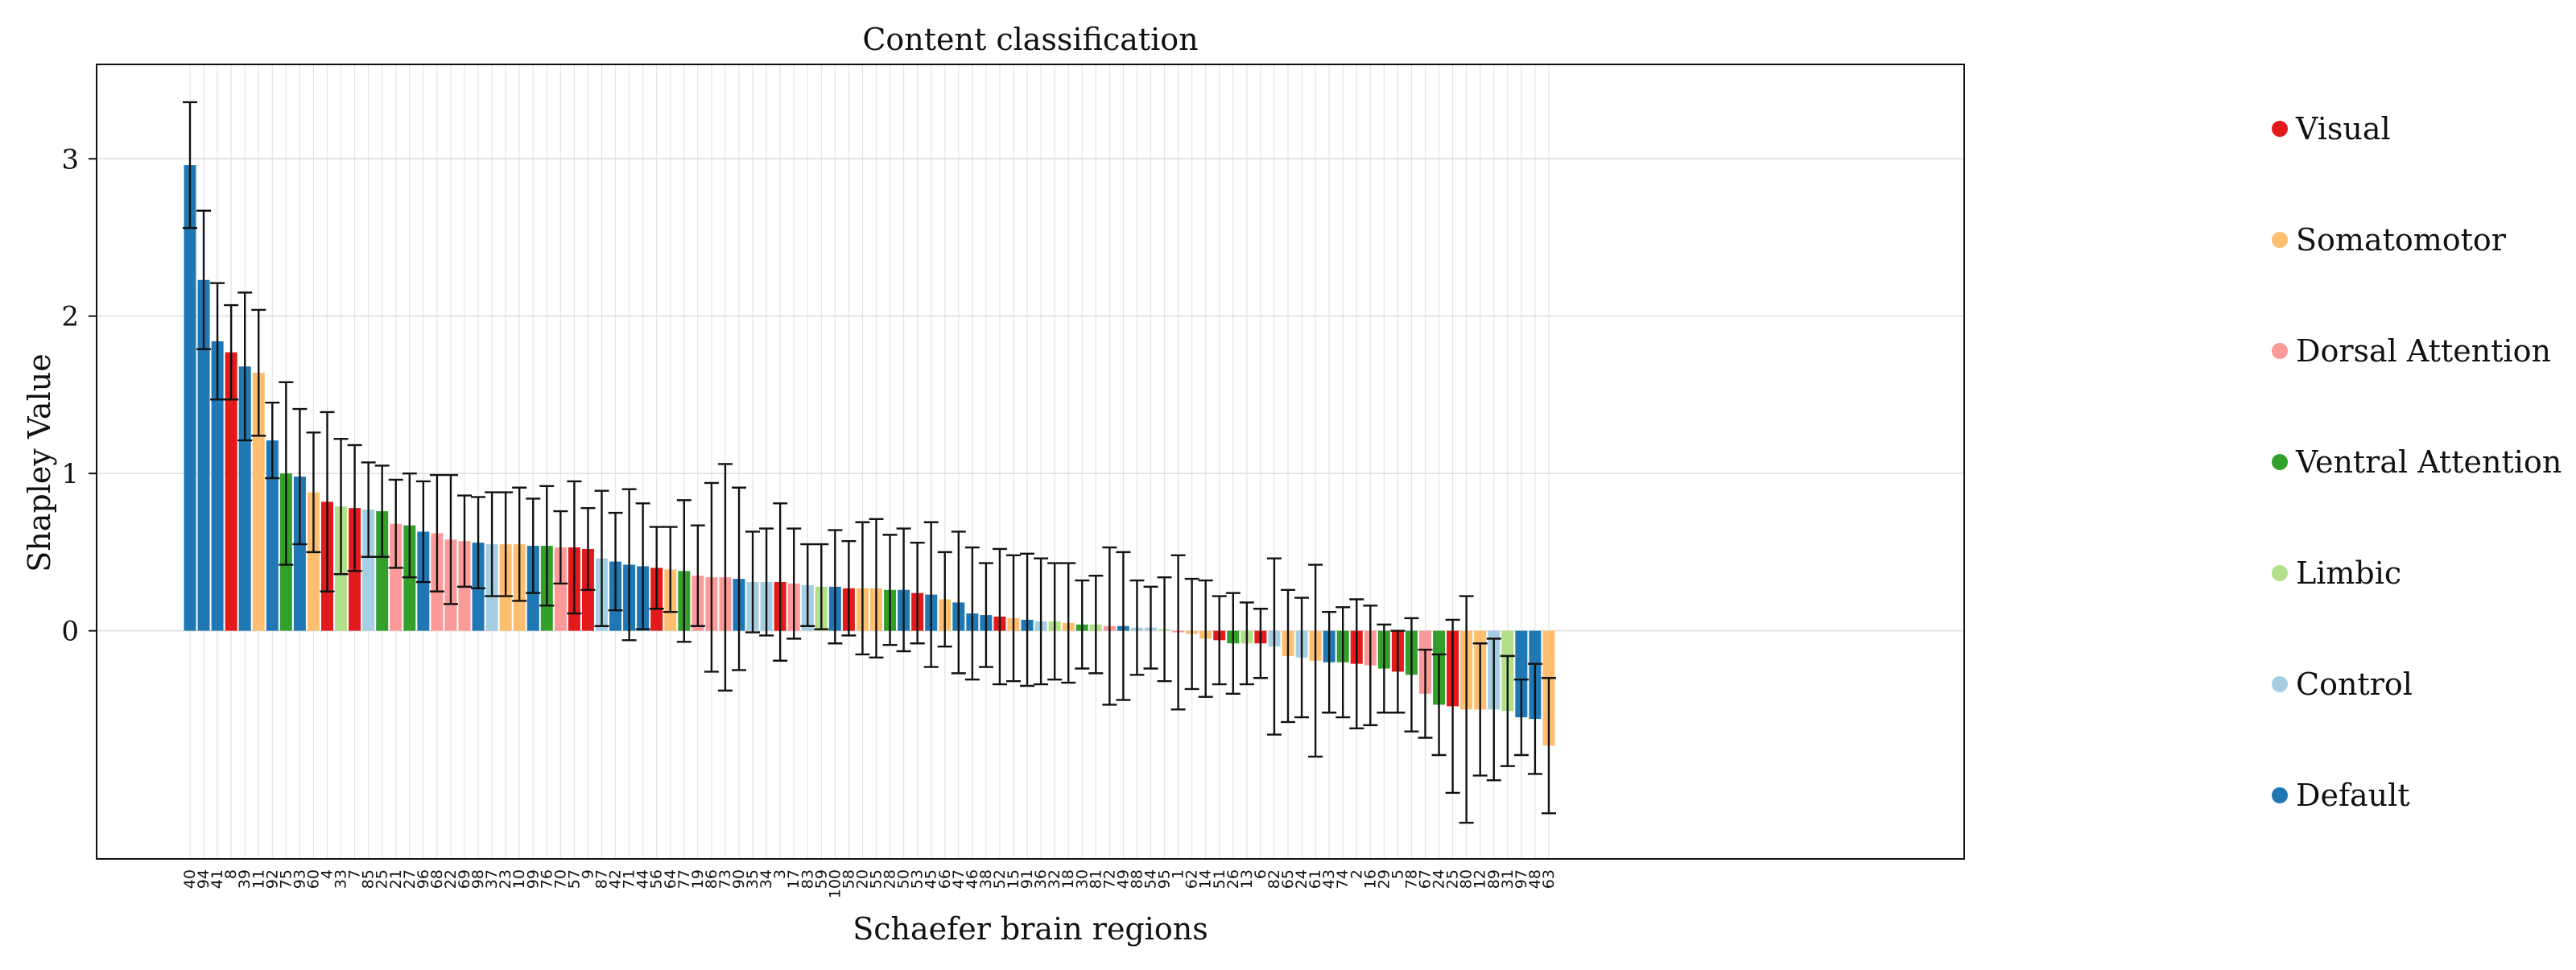  I want to click on x-tick-label: 53, so click(918, 879).